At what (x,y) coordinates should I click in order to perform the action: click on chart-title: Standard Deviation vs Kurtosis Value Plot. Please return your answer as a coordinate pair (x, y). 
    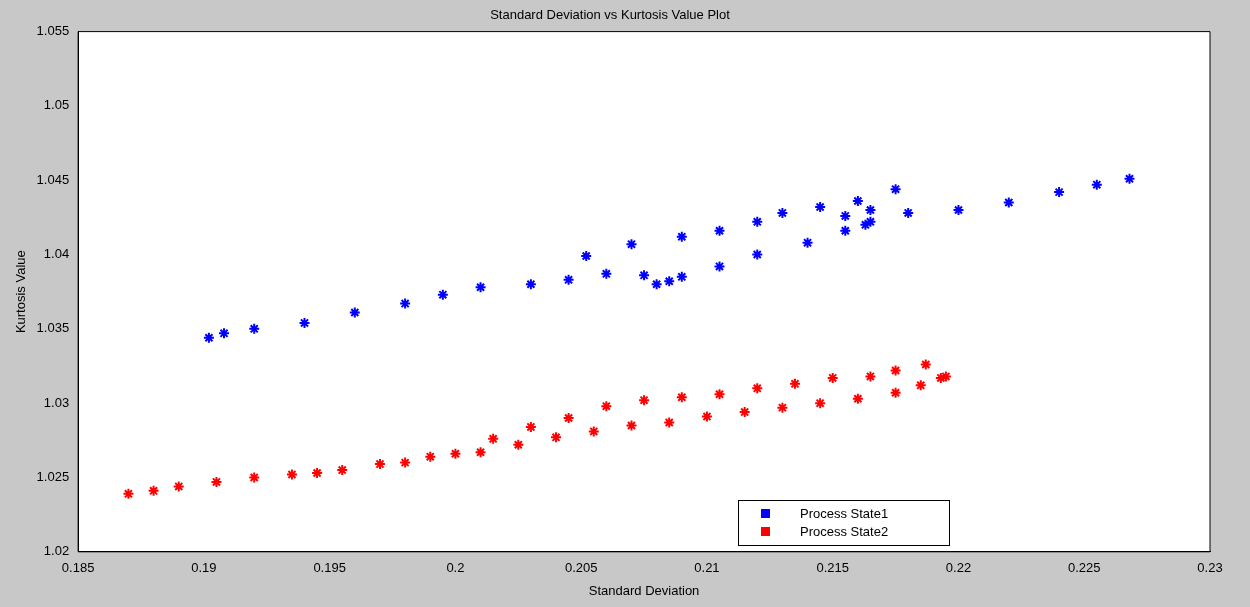
    Looking at the image, I should click on (610, 15).